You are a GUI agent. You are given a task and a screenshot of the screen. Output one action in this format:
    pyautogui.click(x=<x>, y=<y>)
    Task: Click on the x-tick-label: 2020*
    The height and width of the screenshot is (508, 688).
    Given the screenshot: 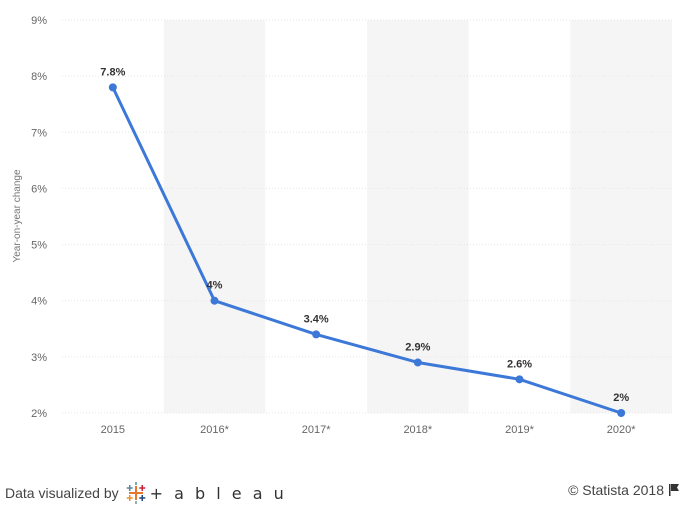 What is the action you would take?
    pyautogui.click(x=621, y=430)
    